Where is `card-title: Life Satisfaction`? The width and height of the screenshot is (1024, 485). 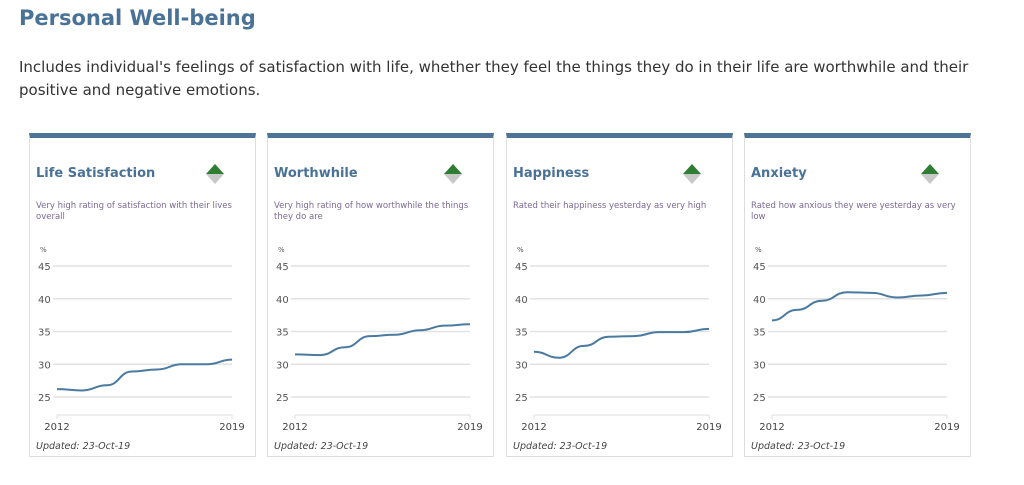 card-title: Life Satisfaction is located at coordinates (96, 173).